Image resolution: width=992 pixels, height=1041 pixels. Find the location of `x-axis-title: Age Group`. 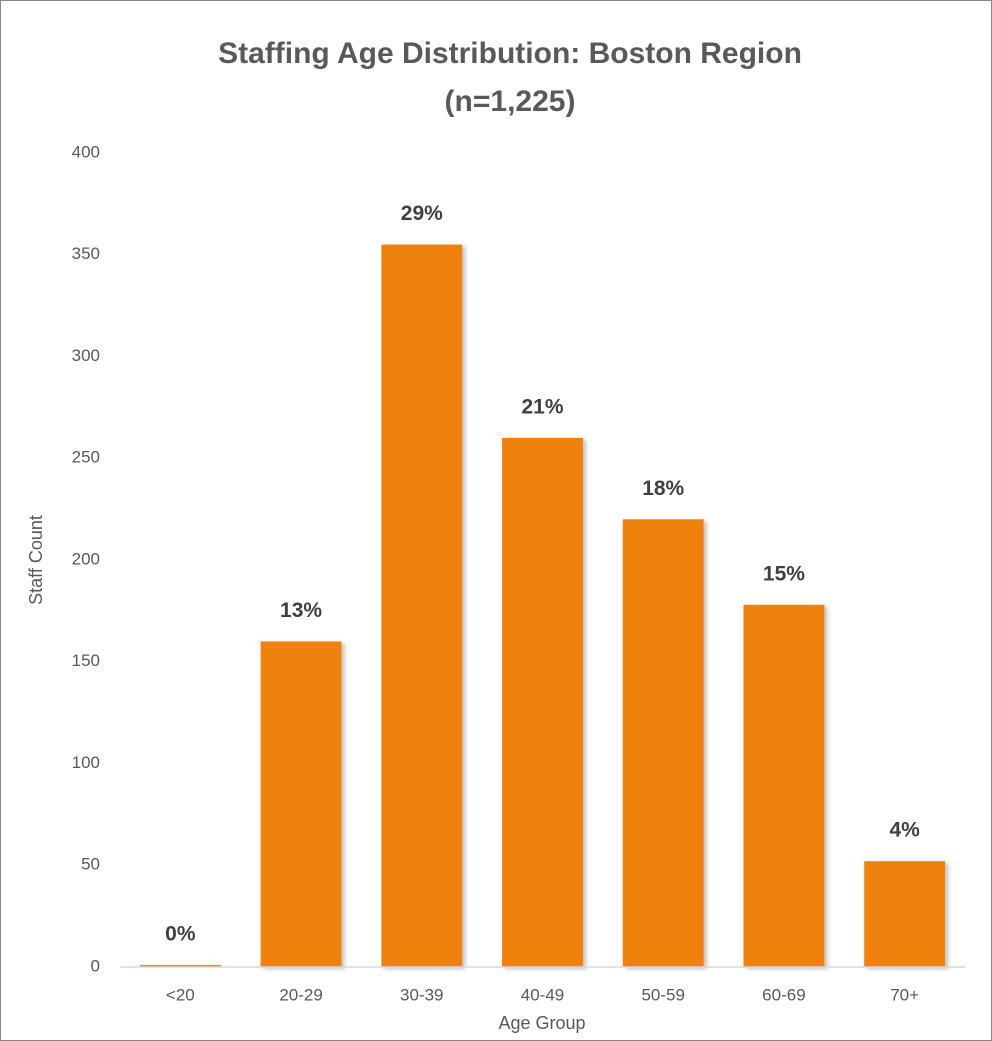

x-axis-title: Age Group is located at coordinates (541, 1023).